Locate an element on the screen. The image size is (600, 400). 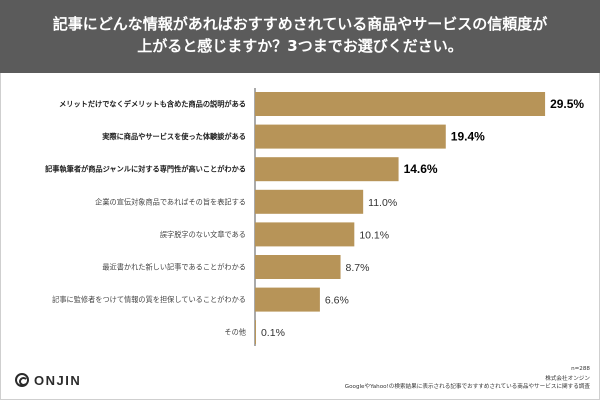
value-label: 6.6% is located at coordinates (337, 301).